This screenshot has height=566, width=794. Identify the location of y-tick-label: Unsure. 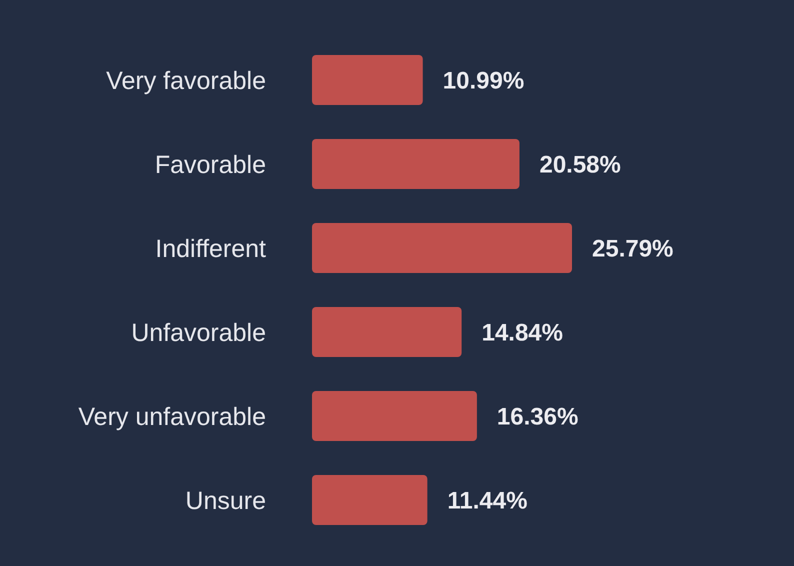
(225, 500).